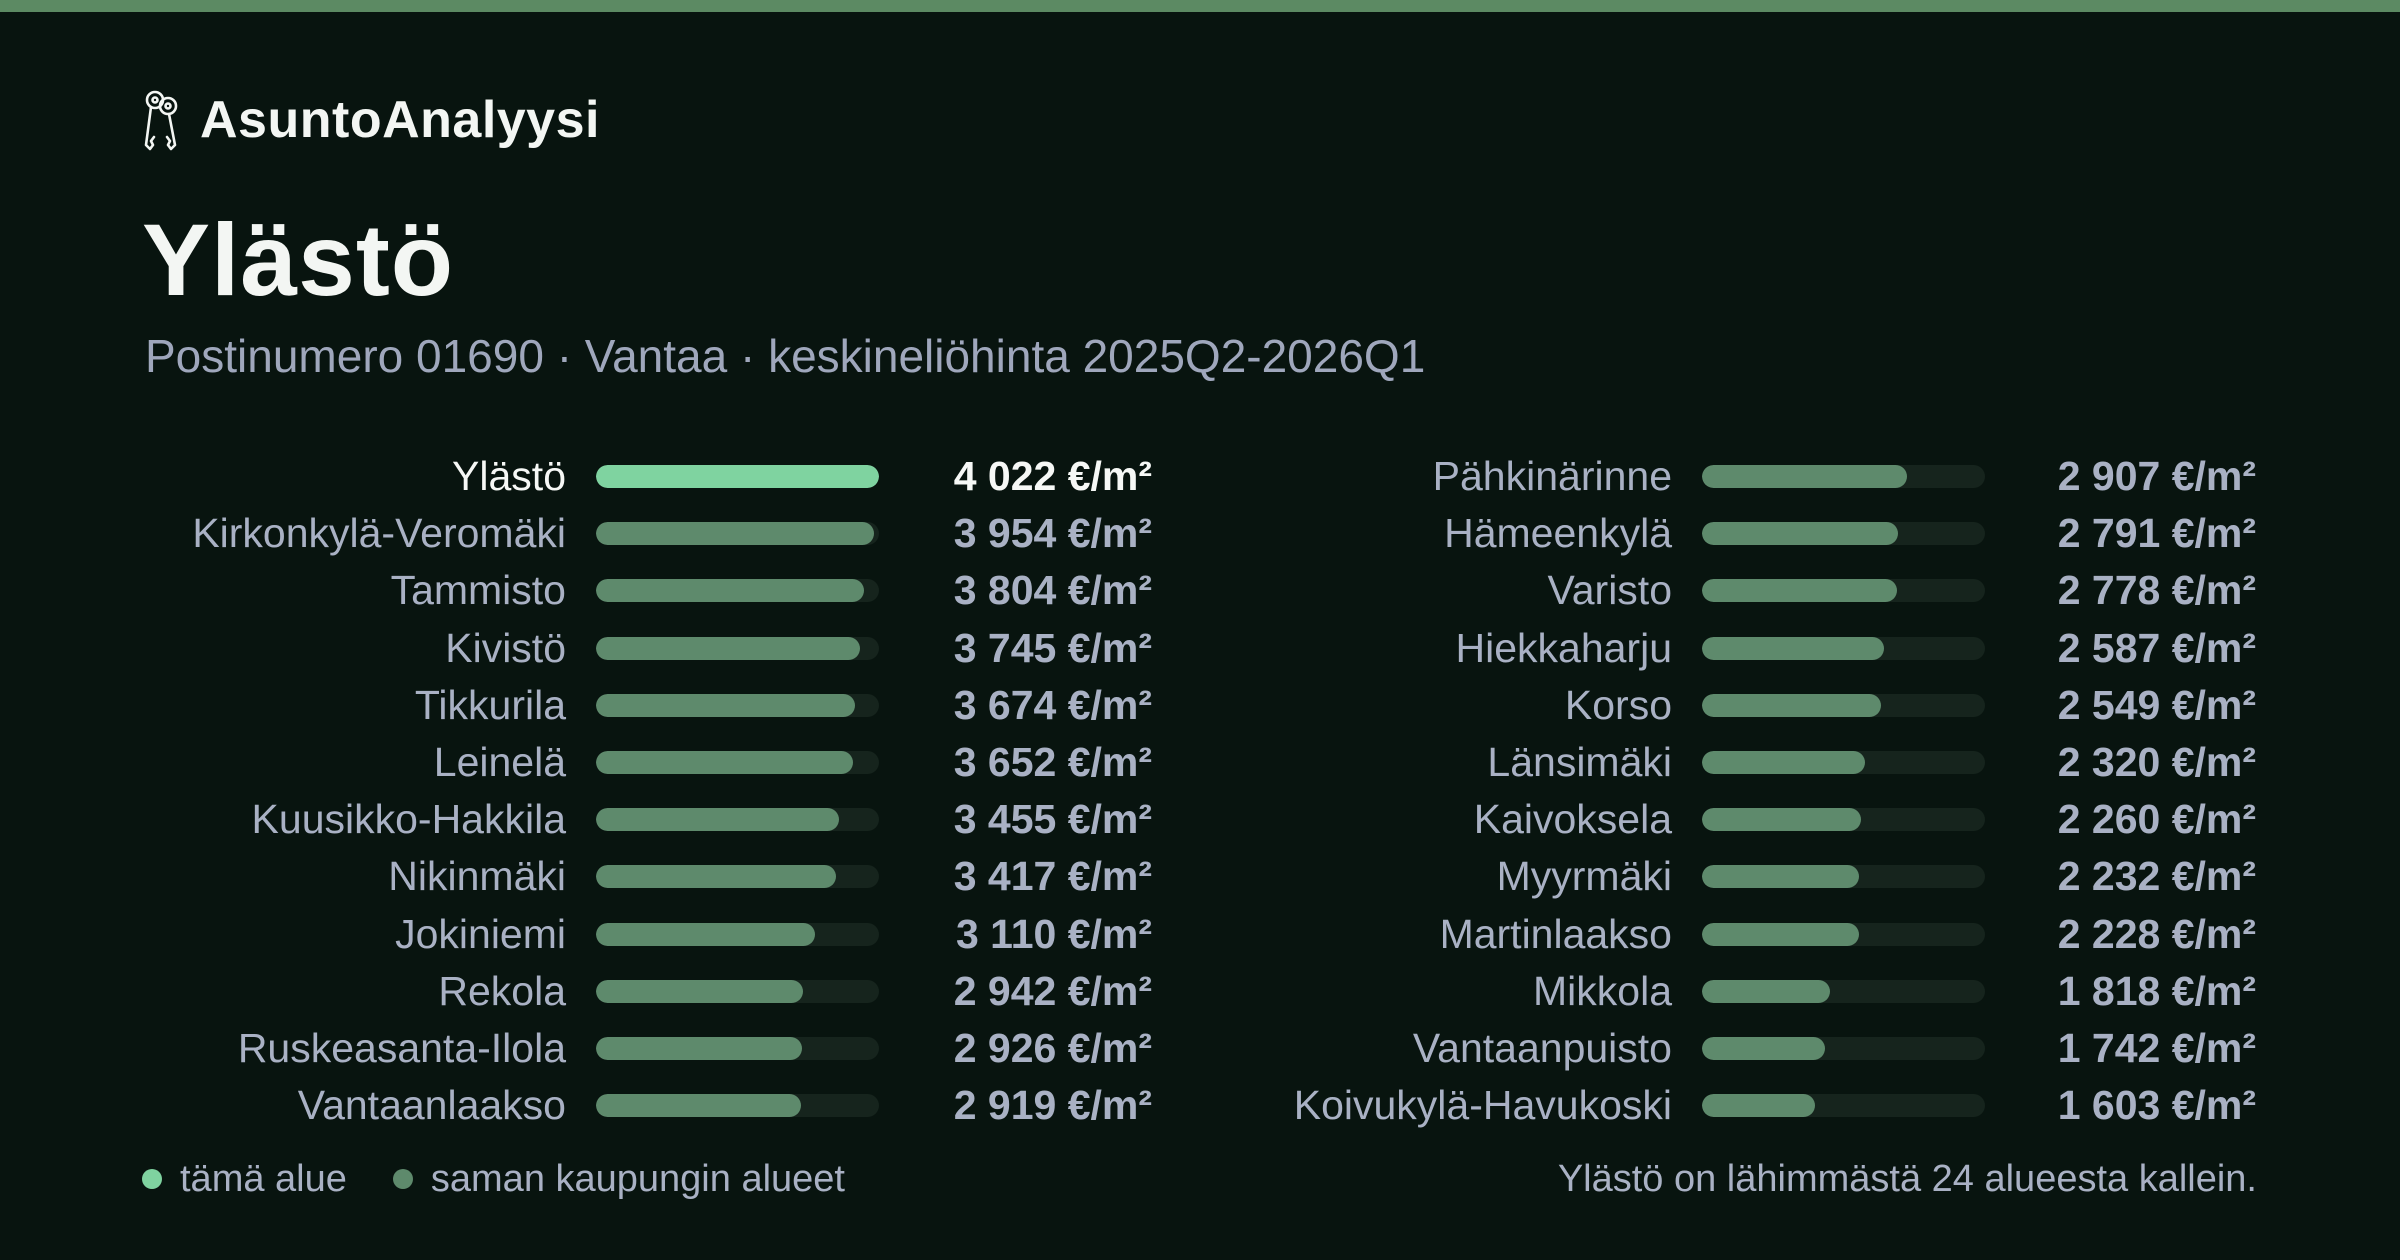 The width and height of the screenshot is (2400, 1260). I want to click on bar-value-label: 2 942 €/m², so click(1052, 990).